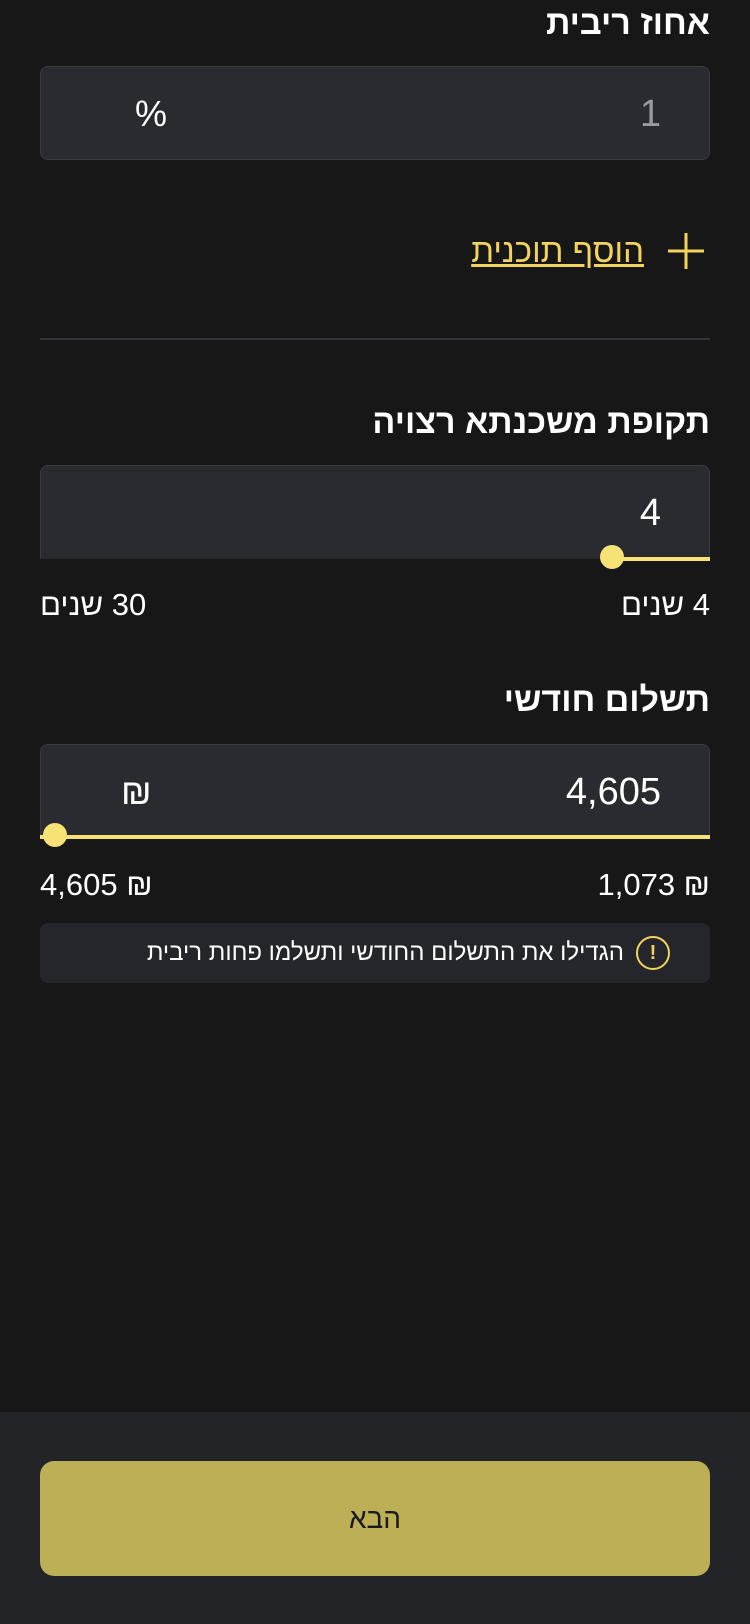 The image size is (750, 1624). I want to click on monthly-value: 4,605, so click(613, 792).